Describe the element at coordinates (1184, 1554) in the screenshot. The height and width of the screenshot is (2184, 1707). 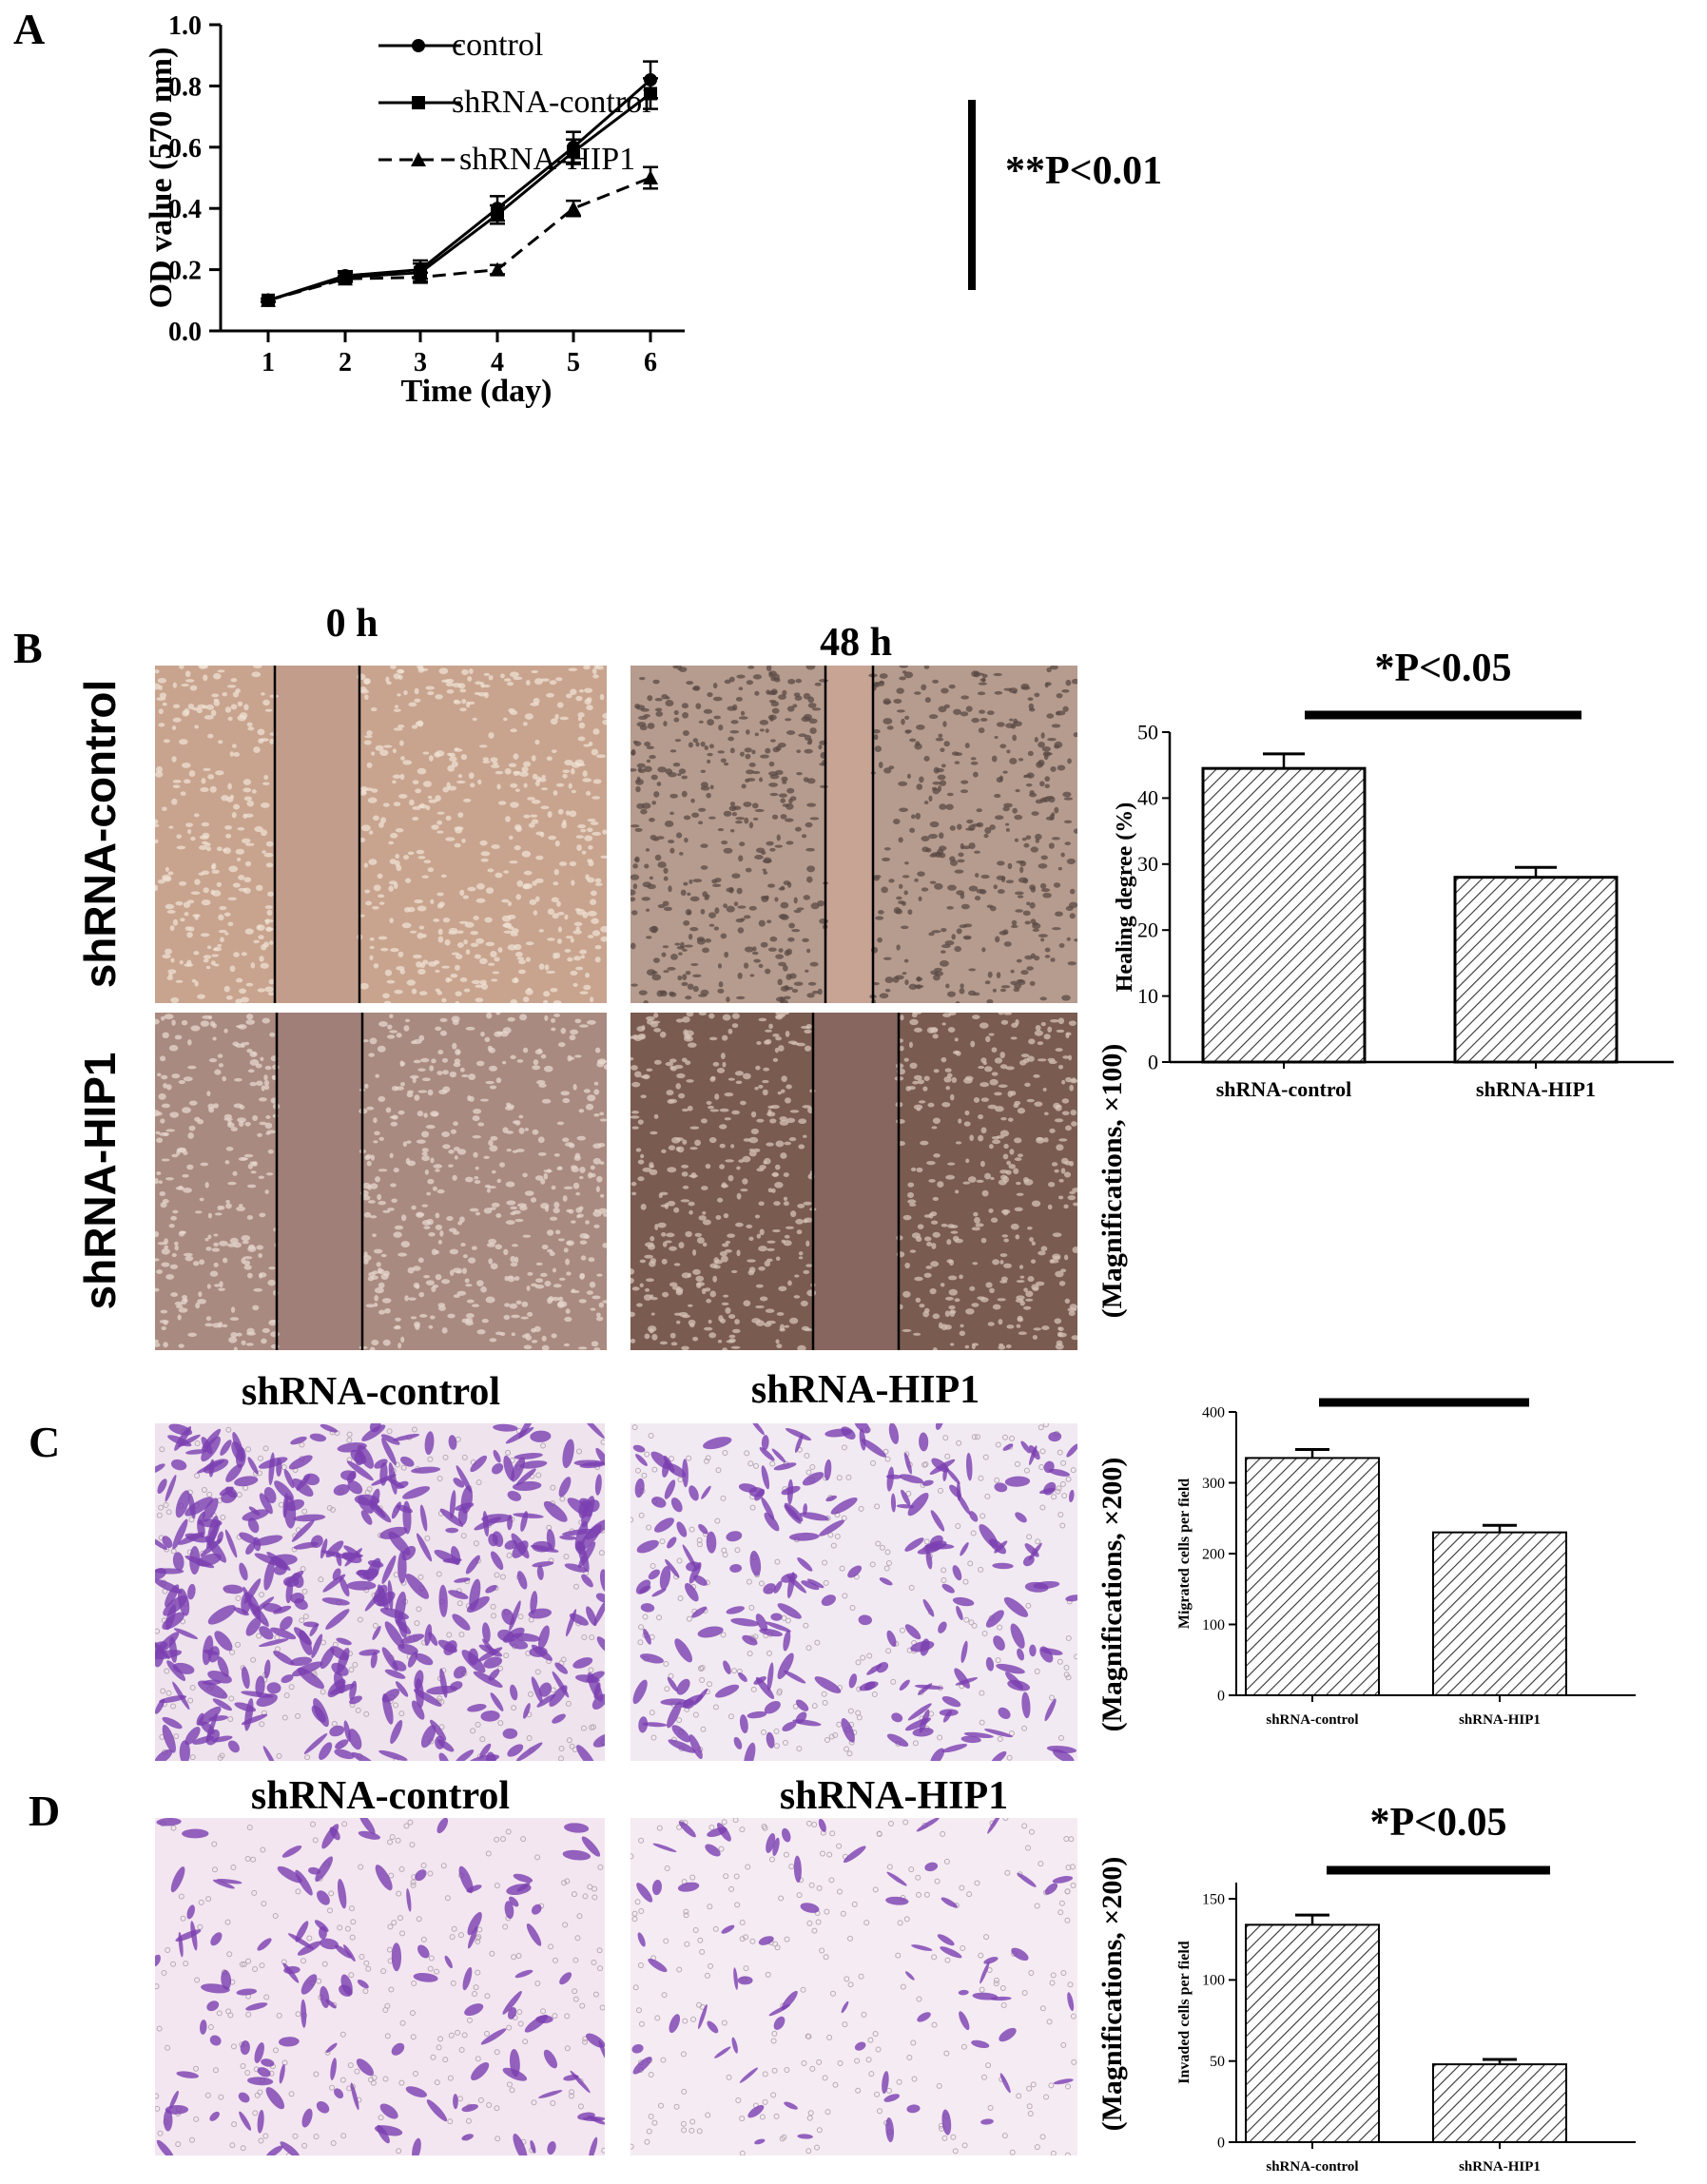
I see `y-axis-title: Migrated cells per field` at that location.